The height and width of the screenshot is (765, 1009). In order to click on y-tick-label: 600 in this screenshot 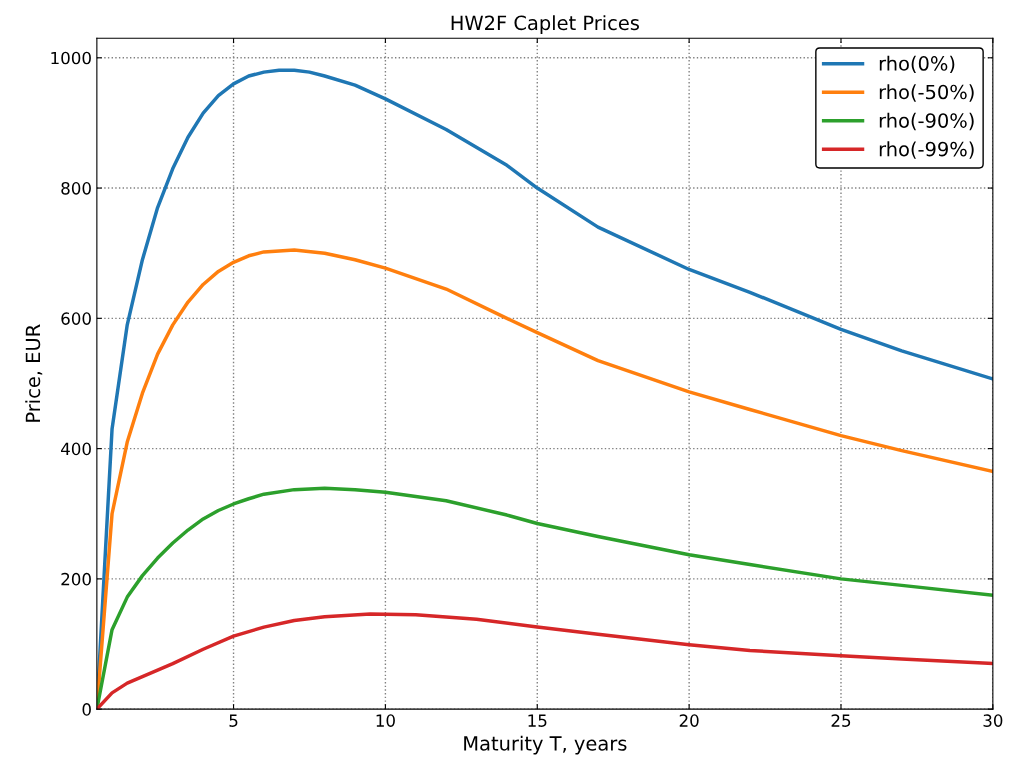, I will do `click(76, 318)`.